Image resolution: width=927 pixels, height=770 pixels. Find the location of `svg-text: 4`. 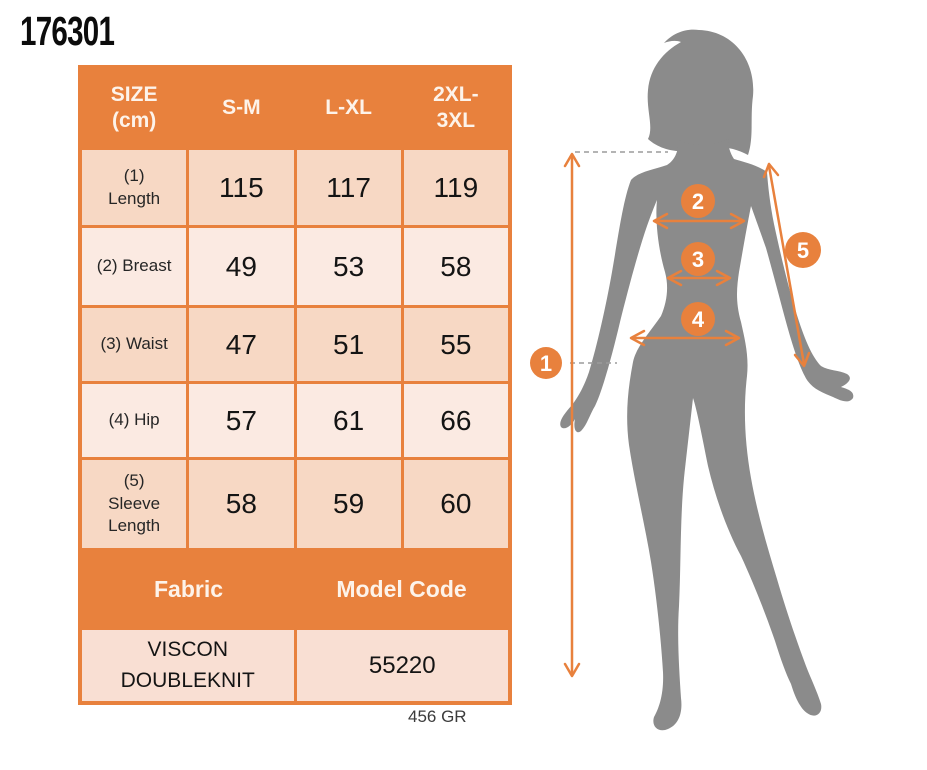

svg-text: 4 is located at coordinates (698, 319).